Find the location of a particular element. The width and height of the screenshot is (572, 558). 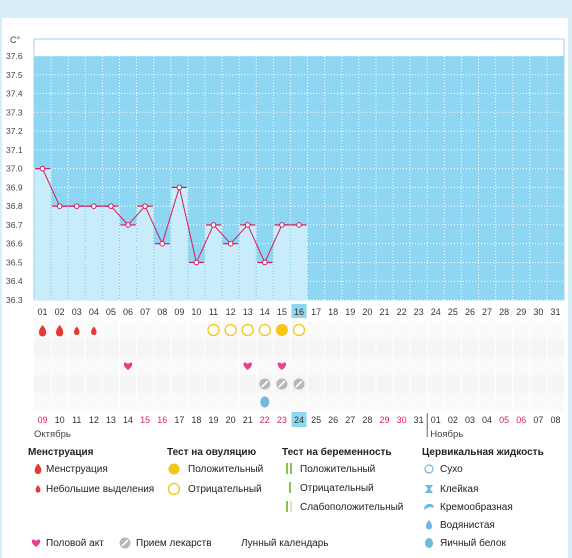

legend-moon-calendar: Лунный календарь is located at coordinates (285, 543).